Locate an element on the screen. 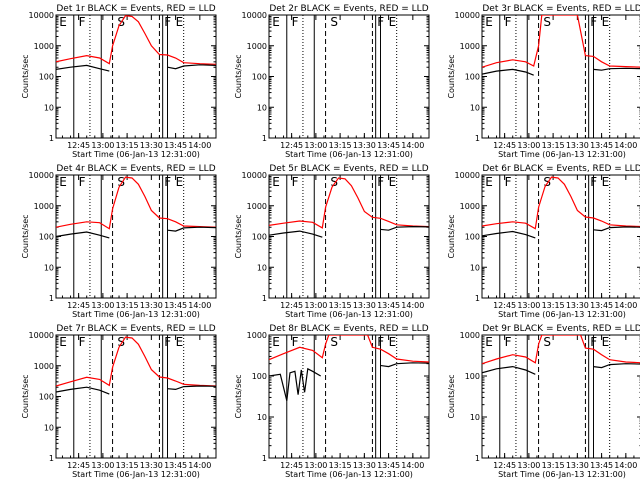 This screenshot has height=480, width=640. panel-title: Det 6r BLACK = Events, RED = LLD is located at coordinates (561, 169).